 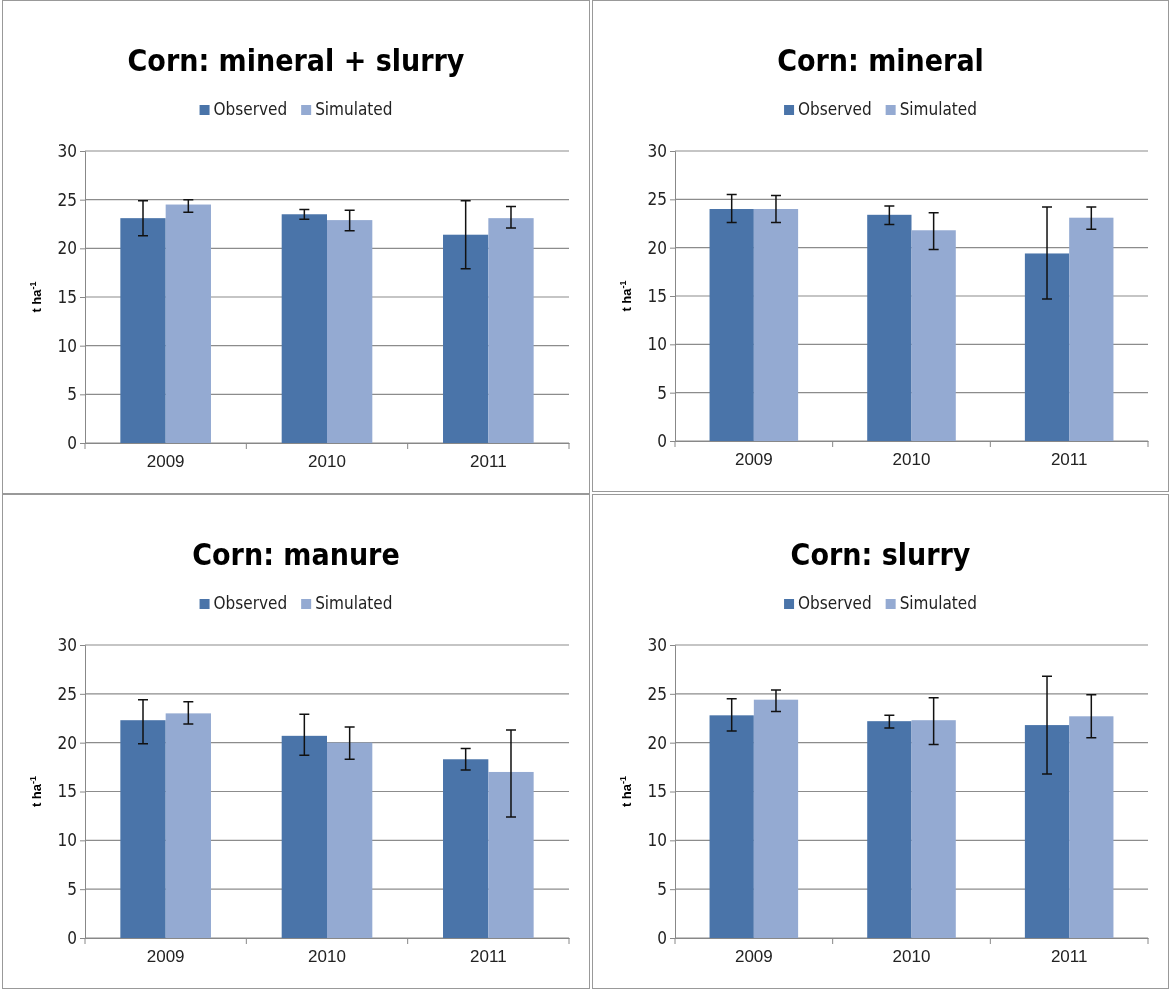 I want to click on chart-title: Corn: mineral, so click(x=880, y=60).